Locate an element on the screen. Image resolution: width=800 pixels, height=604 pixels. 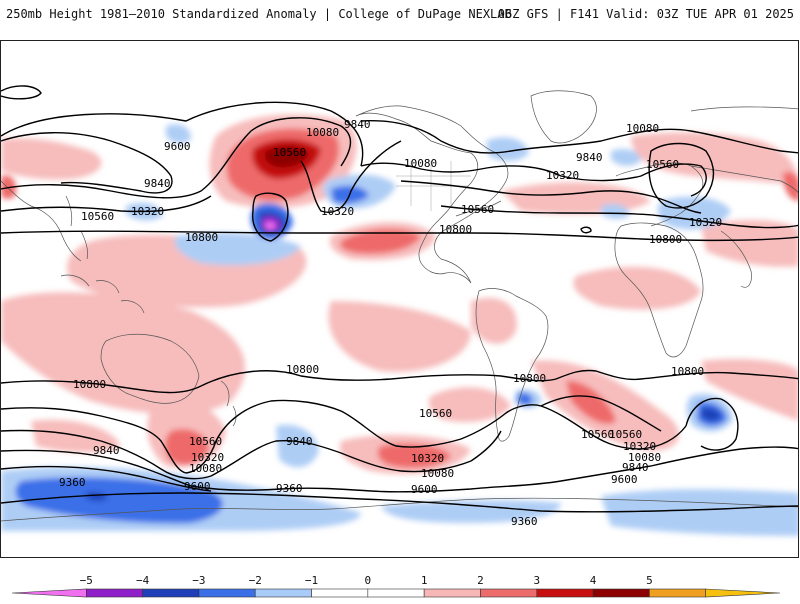
colorbar-tick-label: −4 is located at coordinates (143, 580).